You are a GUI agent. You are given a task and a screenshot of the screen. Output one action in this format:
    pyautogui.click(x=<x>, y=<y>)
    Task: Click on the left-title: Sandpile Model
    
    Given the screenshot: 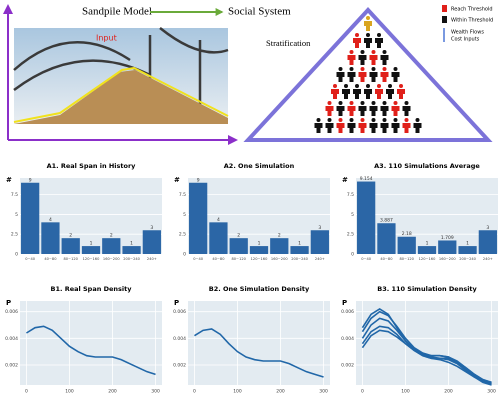 What is the action you would take?
    pyautogui.click(x=117, y=12)
    